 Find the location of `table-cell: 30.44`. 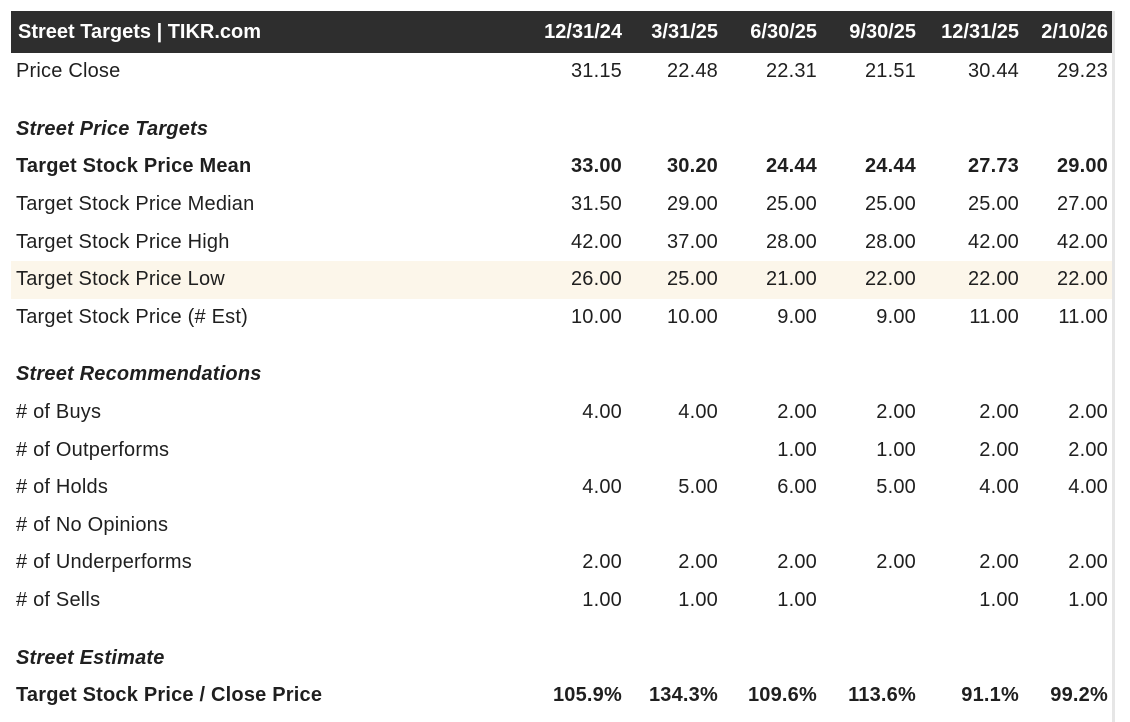

table-cell: 30.44 is located at coordinates (993, 71).